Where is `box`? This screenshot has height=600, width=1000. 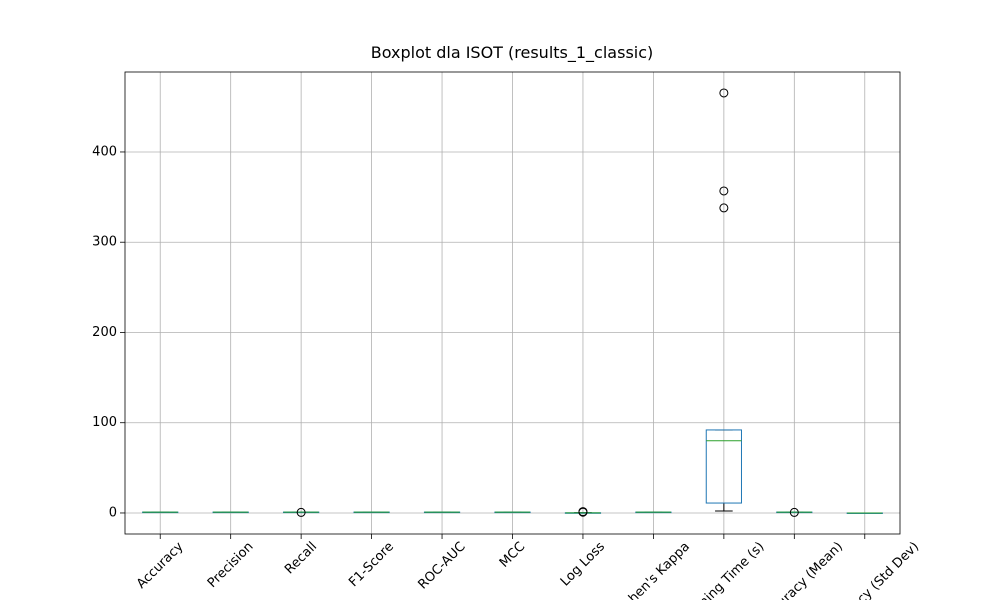
box is located at coordinates (723, 466).